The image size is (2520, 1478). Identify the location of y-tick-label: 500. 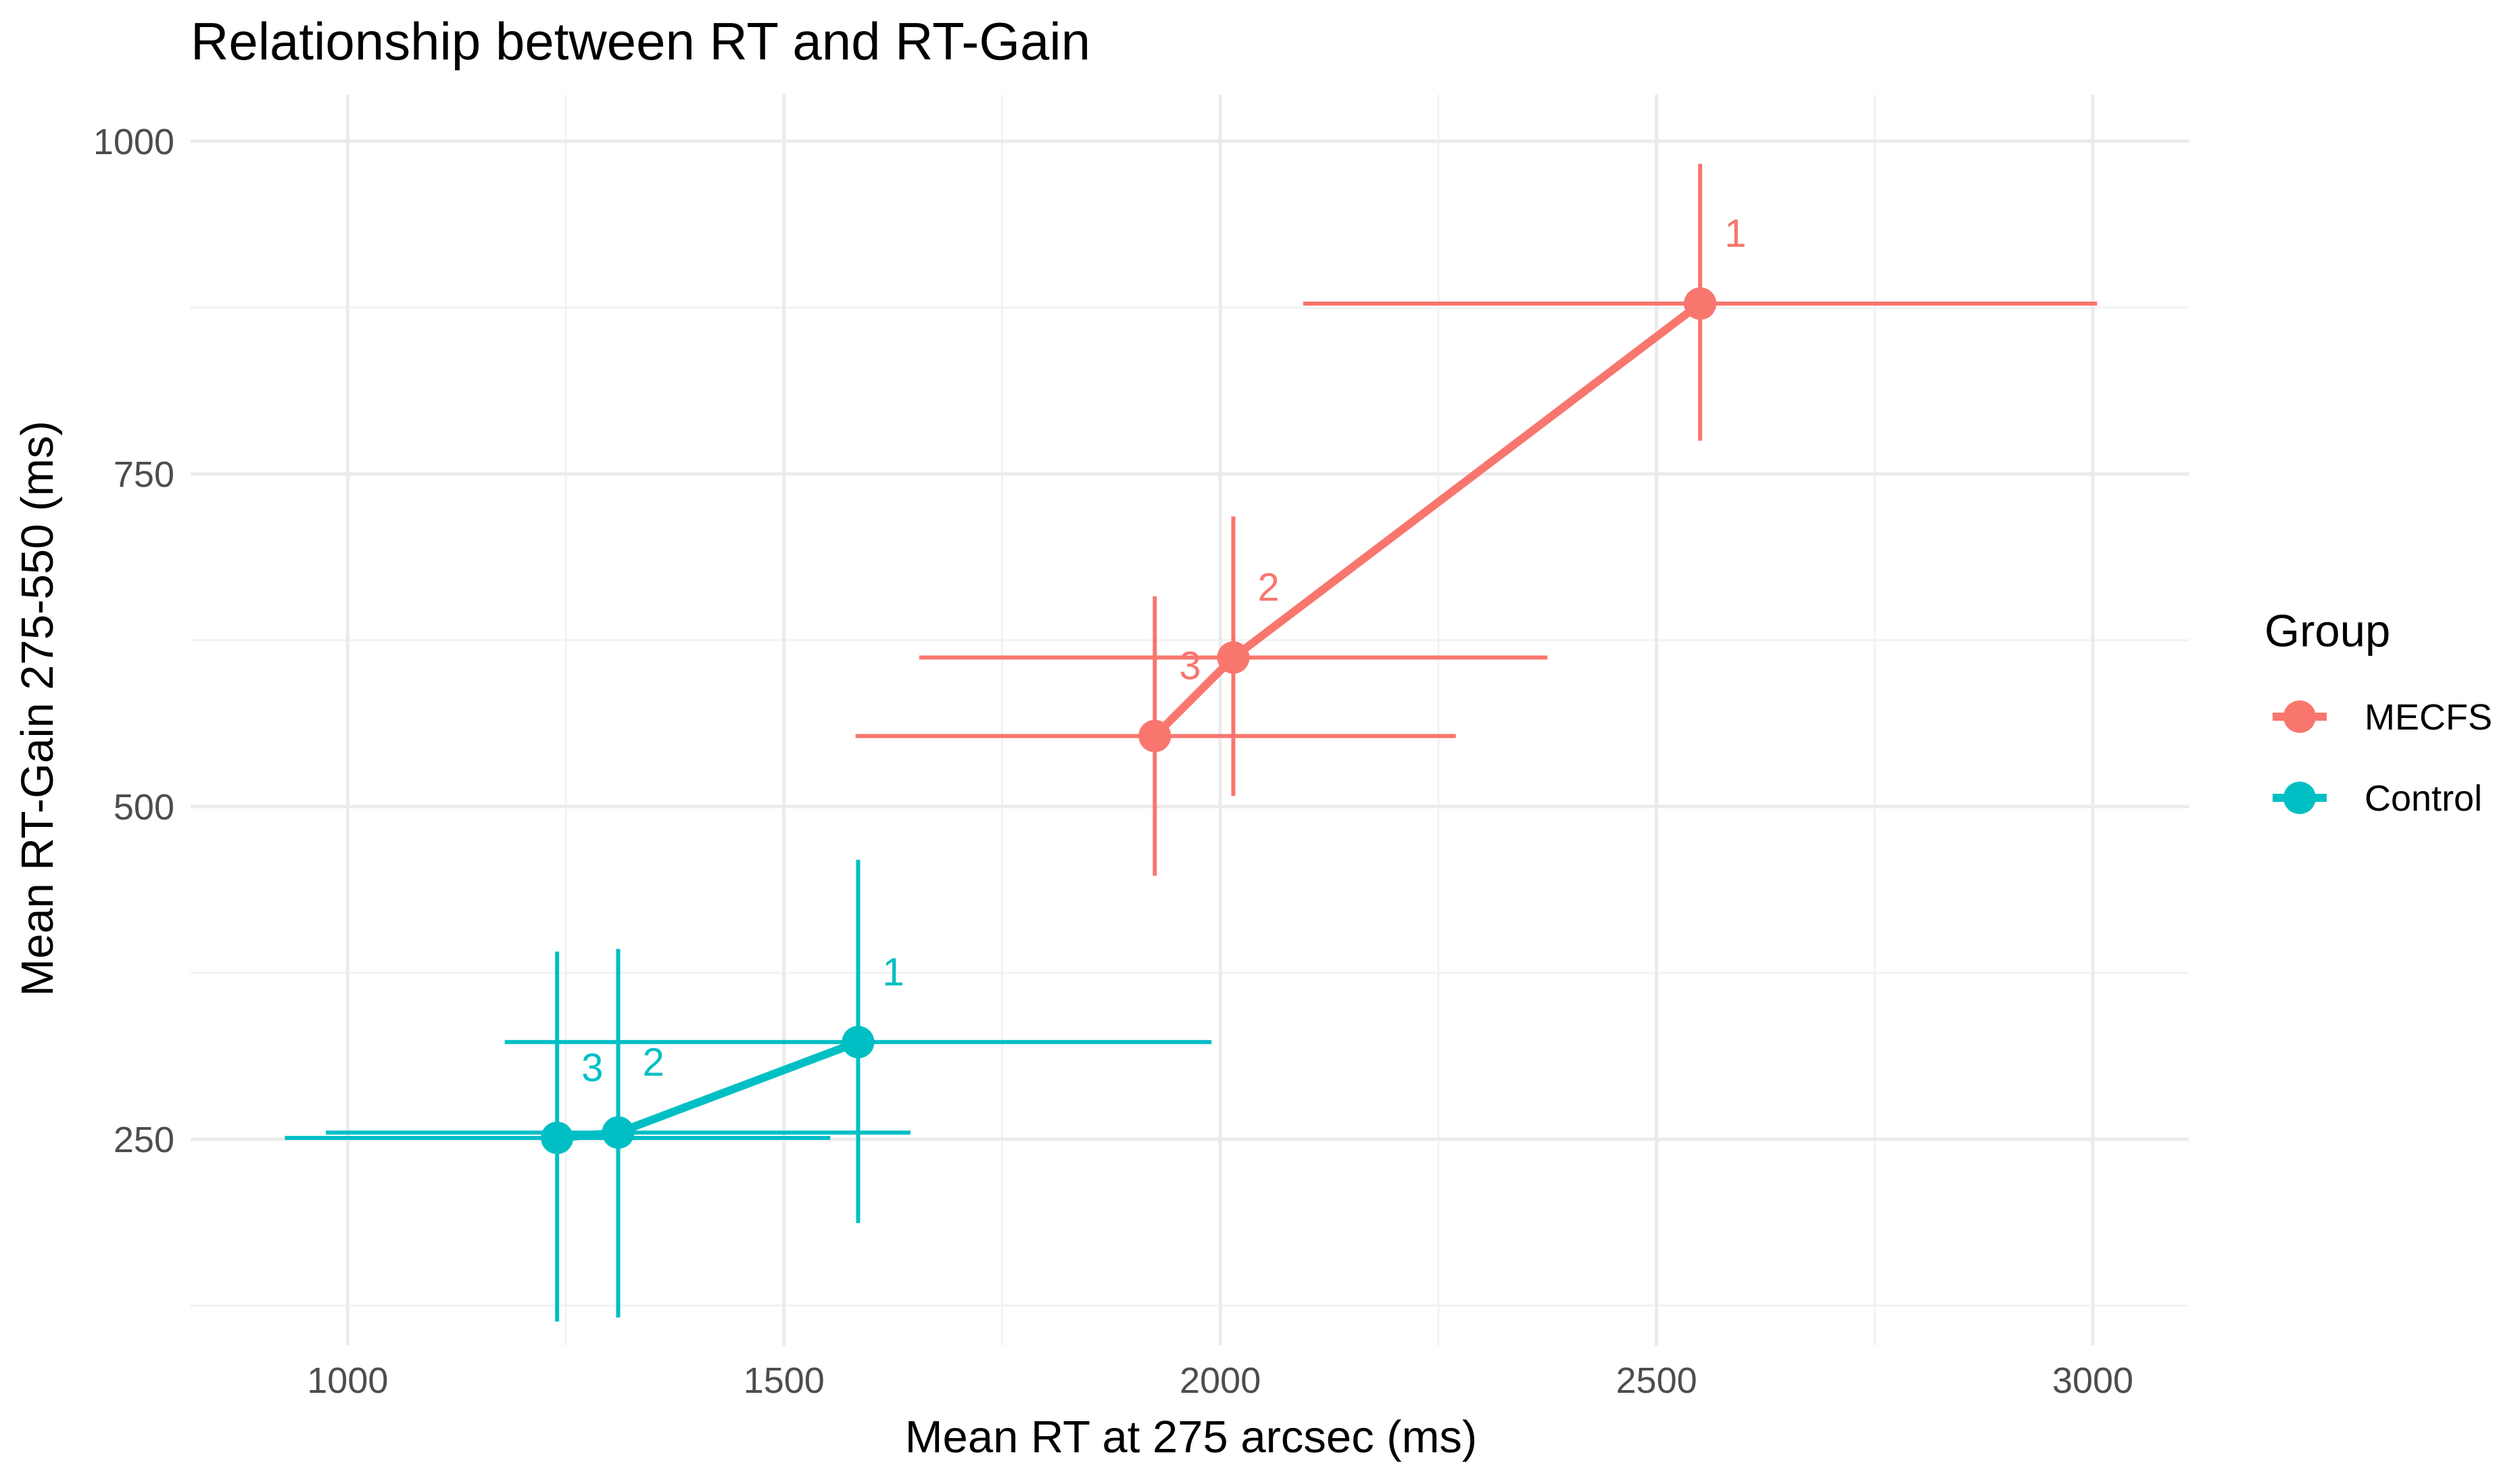
(144, 807).